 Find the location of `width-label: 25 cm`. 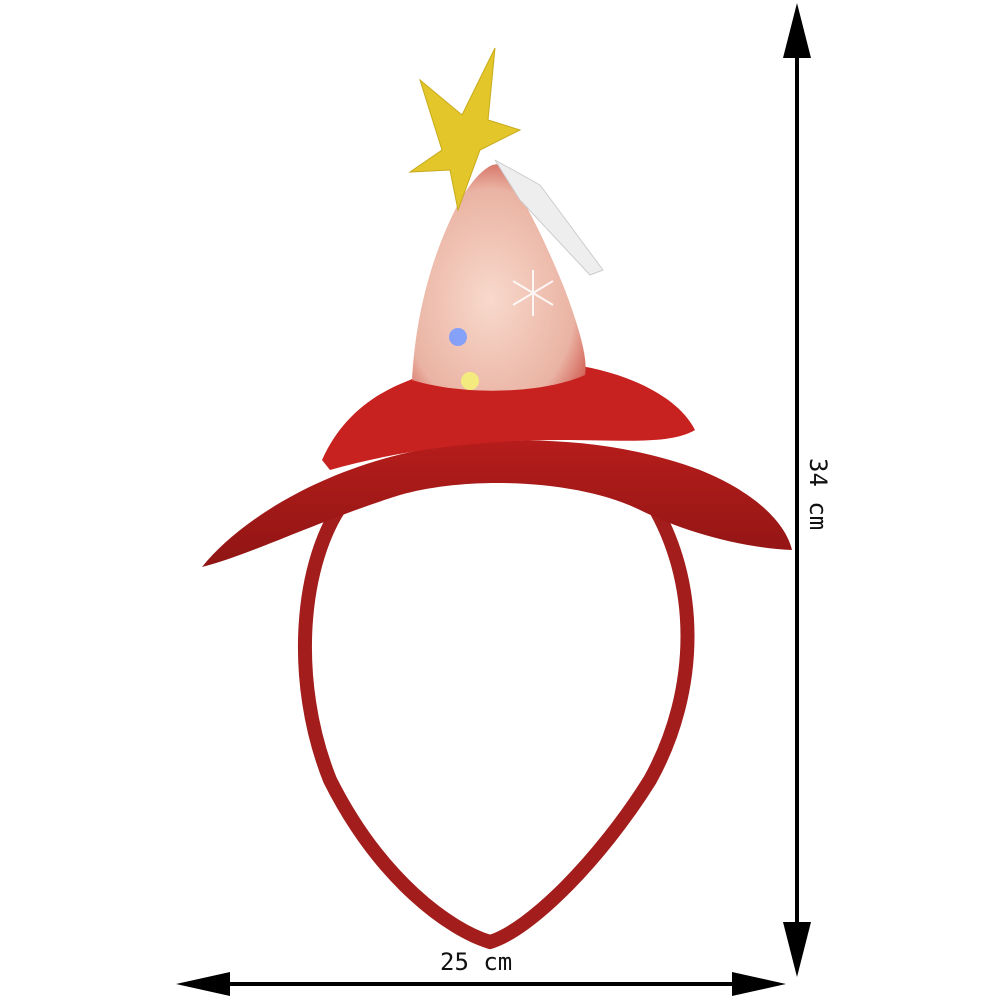

width-label: 25 cm is located at coordinates (476, 962).